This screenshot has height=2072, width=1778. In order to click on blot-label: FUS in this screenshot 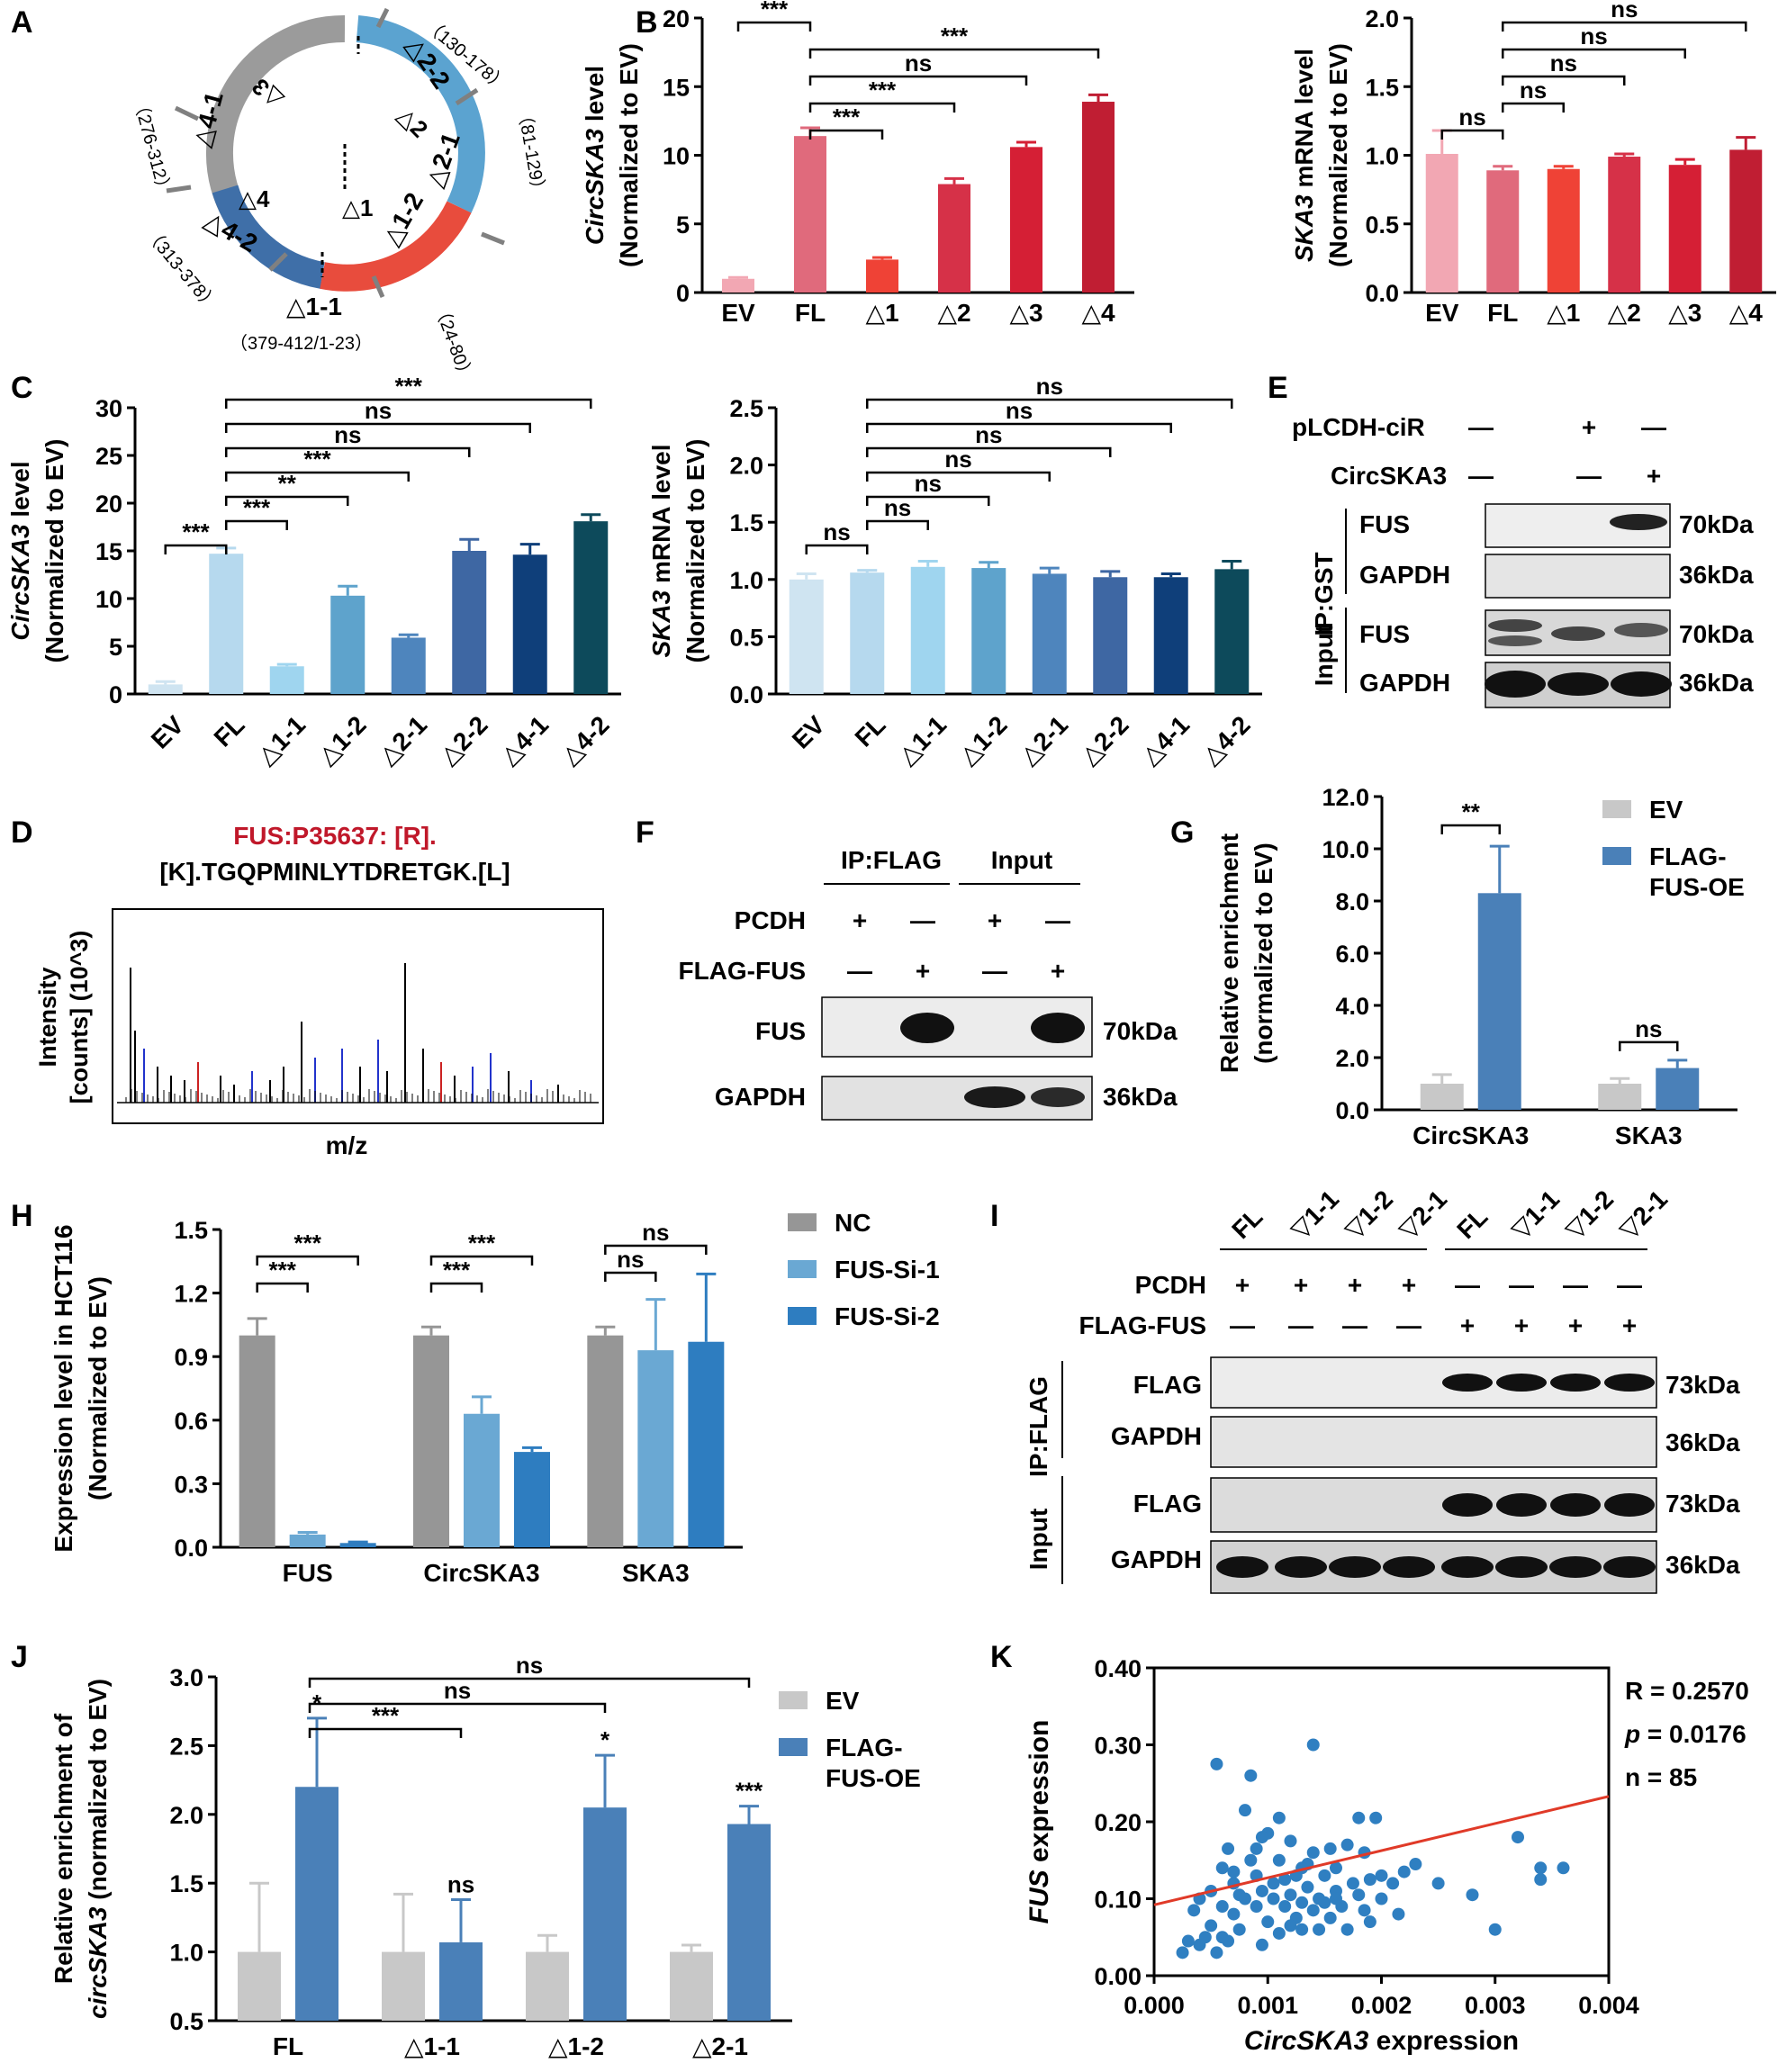, I will do `click(780, 1031)`.